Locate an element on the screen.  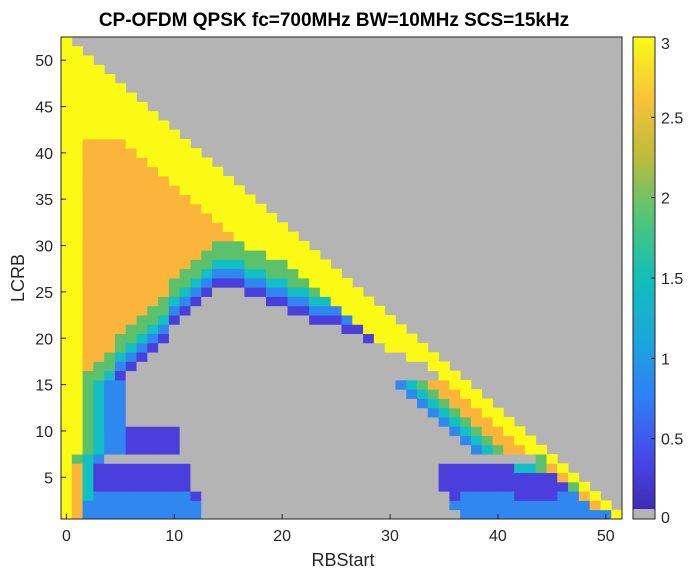
colorbar-tick-label: 0.5 is located at coordinates (672, 440).